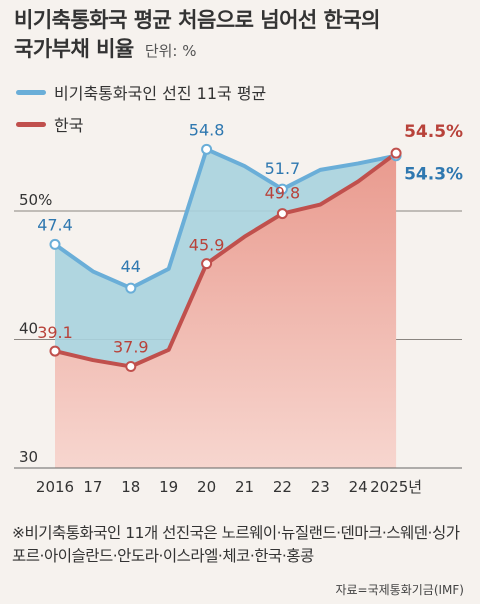  I want to click on x-tick-label-7: 23, so click(320, 487).